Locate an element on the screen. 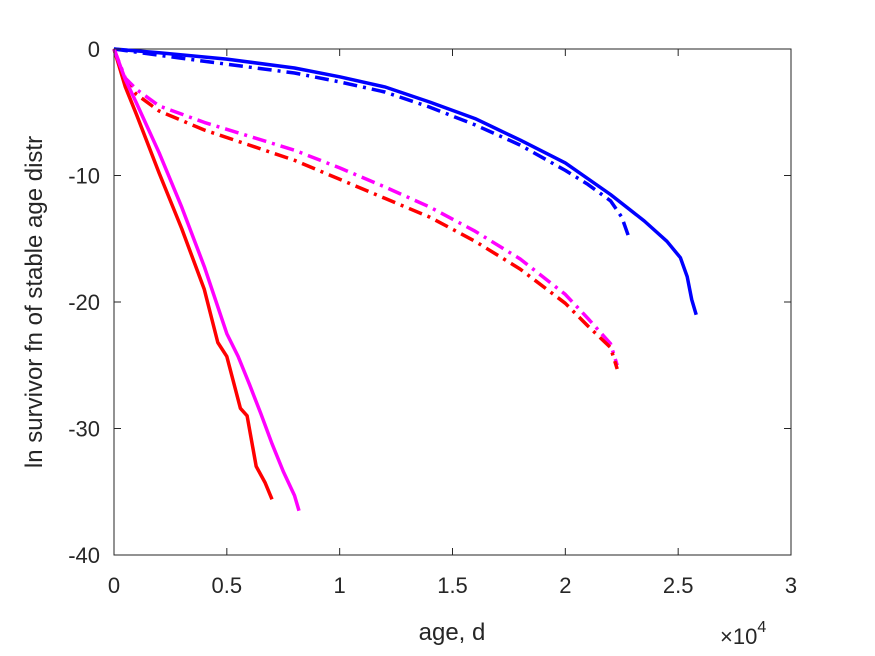  x-tick-label: 0 is located at coordinates (114, 585).